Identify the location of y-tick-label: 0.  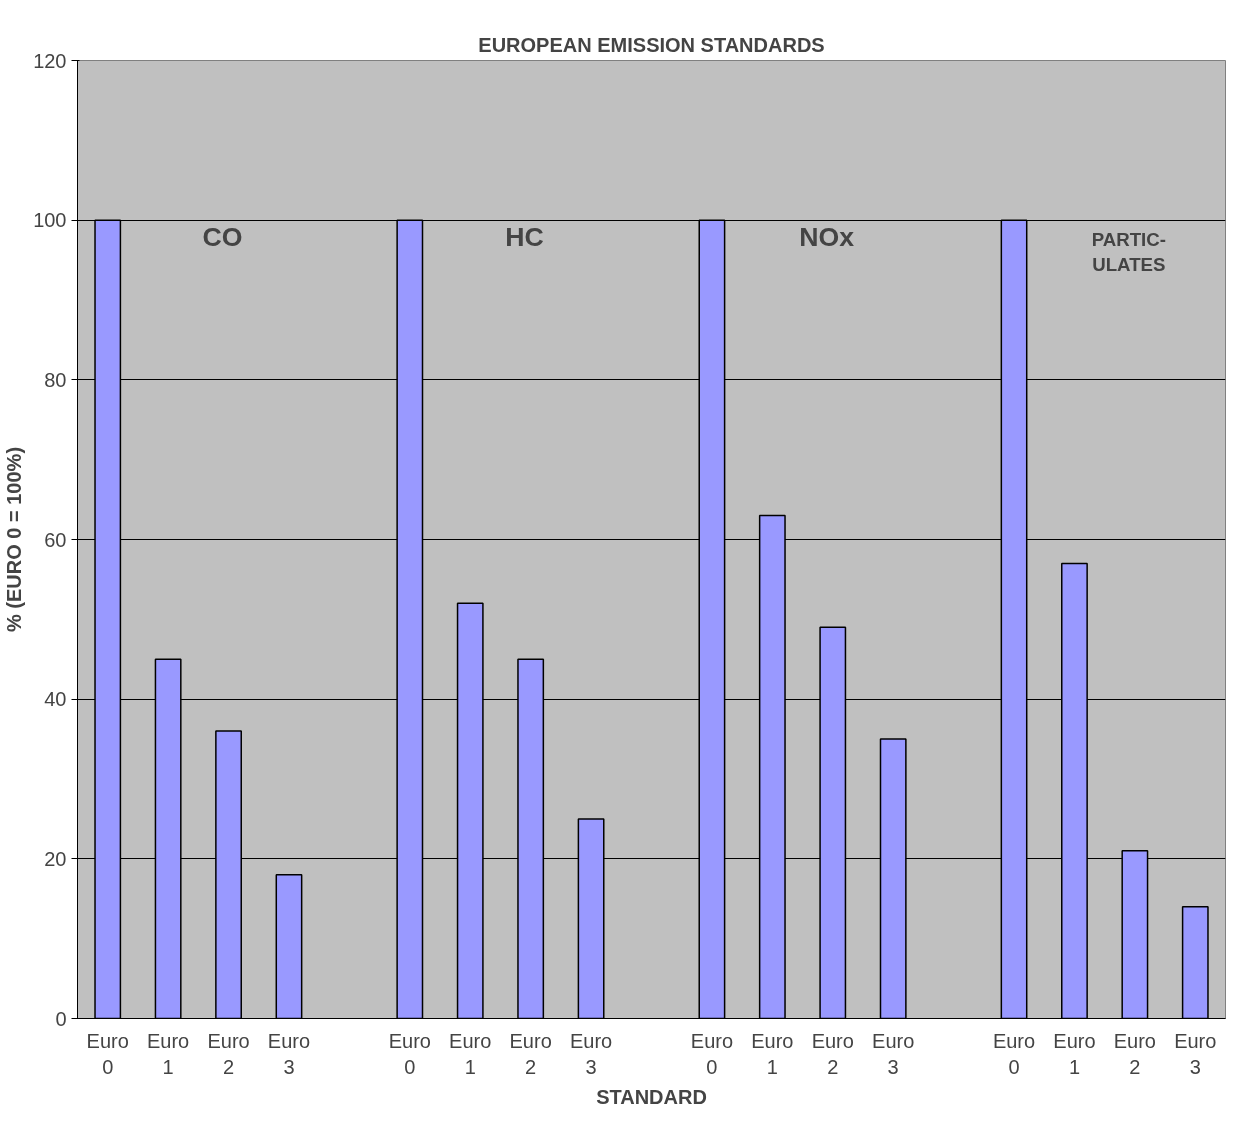
(61, 1018).